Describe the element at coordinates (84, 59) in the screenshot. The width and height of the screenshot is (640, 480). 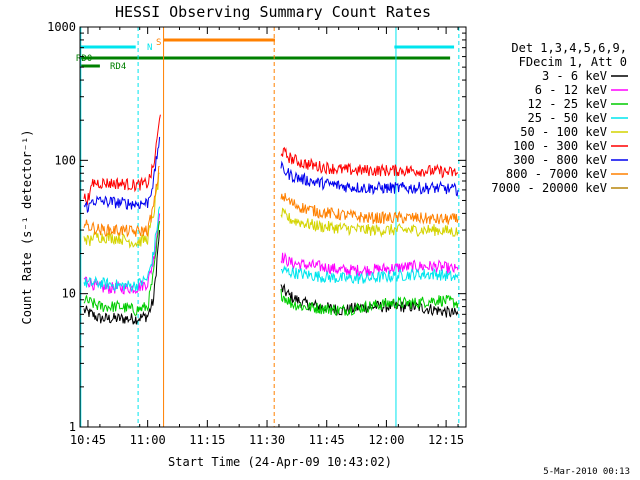
I see `flag-rd0-label: RD0` at that location.